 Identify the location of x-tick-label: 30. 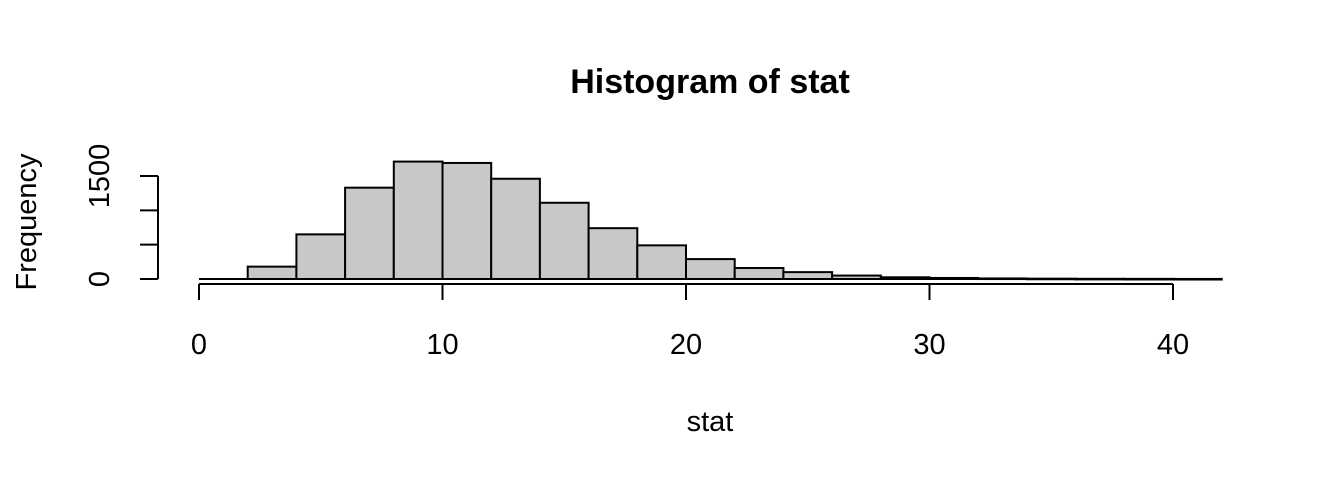
(929, 345).